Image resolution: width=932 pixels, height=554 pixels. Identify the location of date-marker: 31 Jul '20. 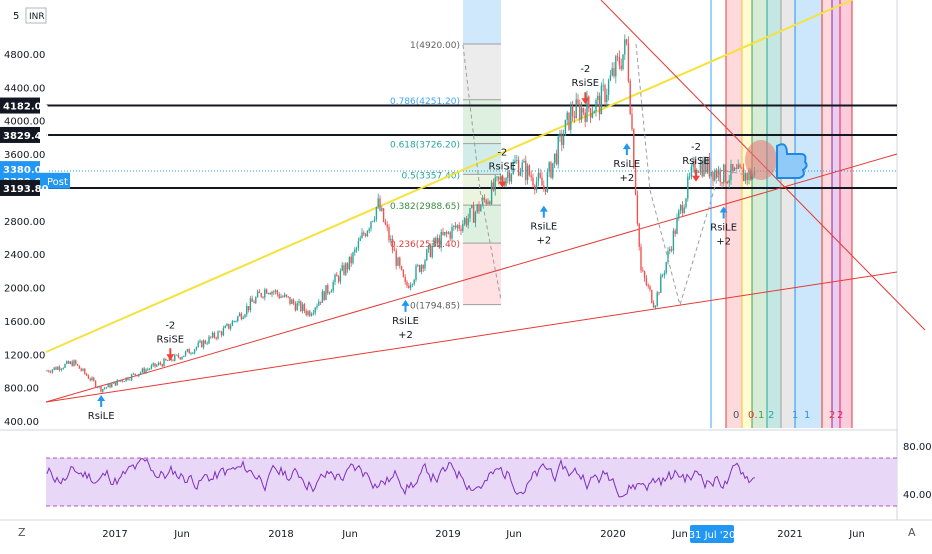
(712, 534).